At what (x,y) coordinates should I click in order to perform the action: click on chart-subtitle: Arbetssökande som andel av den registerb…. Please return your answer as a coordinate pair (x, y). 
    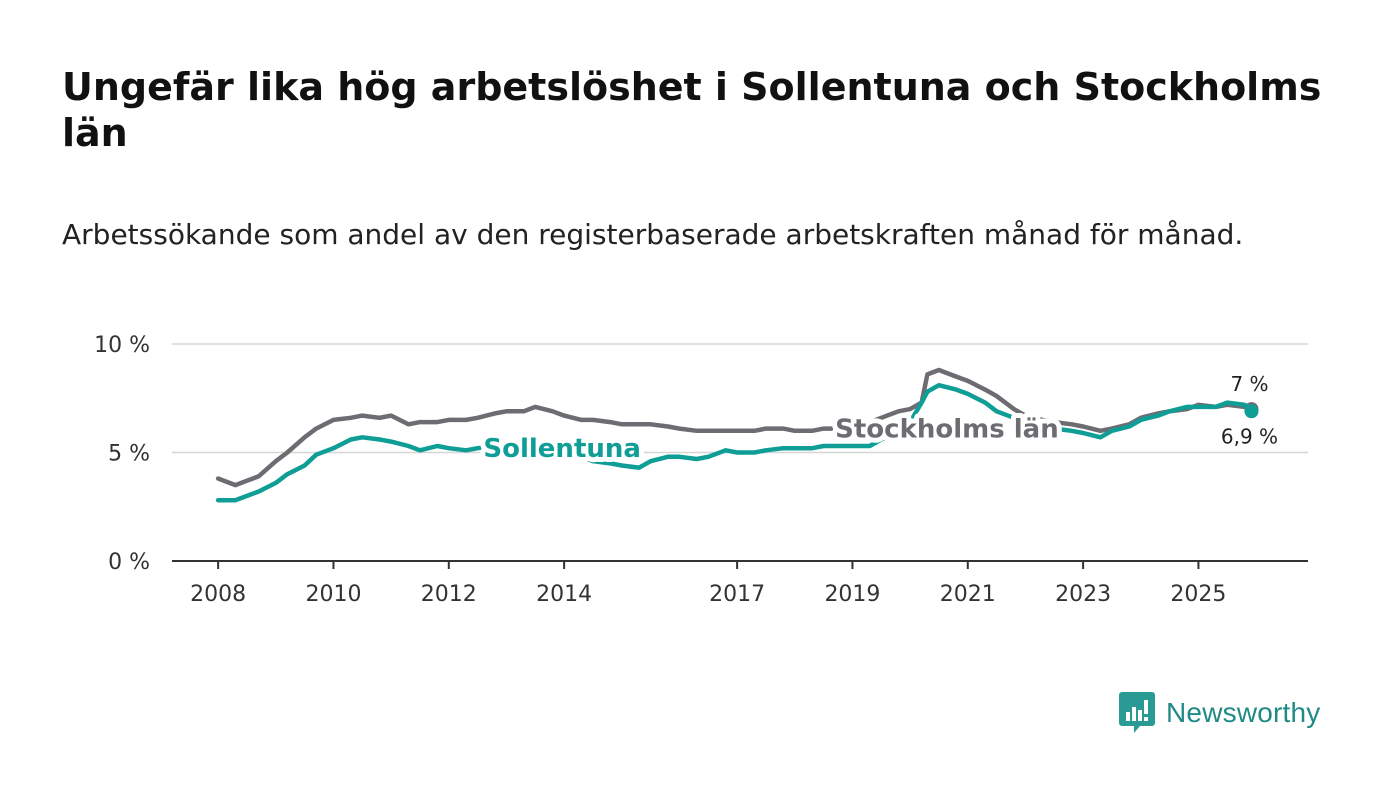
    Looking at the image, I should click on (653, 234).